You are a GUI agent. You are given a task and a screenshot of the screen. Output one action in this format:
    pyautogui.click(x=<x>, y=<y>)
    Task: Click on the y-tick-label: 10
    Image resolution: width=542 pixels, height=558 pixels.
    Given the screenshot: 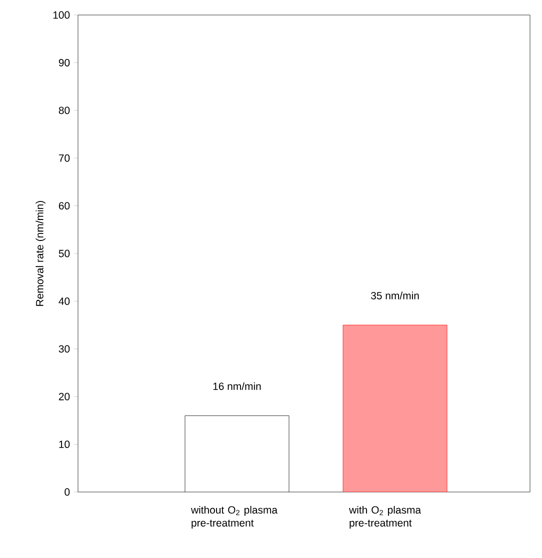 What is the action you would take?
    pyautogui.click(x=64, y=444)
    